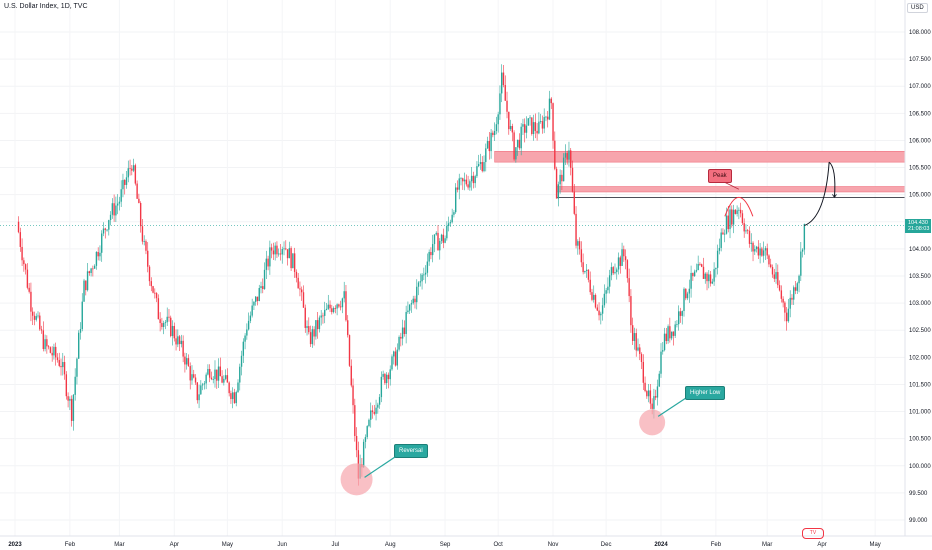 Image resolution: width=932 pixels, height=550 pixels. Describe the element at coordinates (918, 521) in the screenshot. I see `price-tick-label: 99.000` at that location.